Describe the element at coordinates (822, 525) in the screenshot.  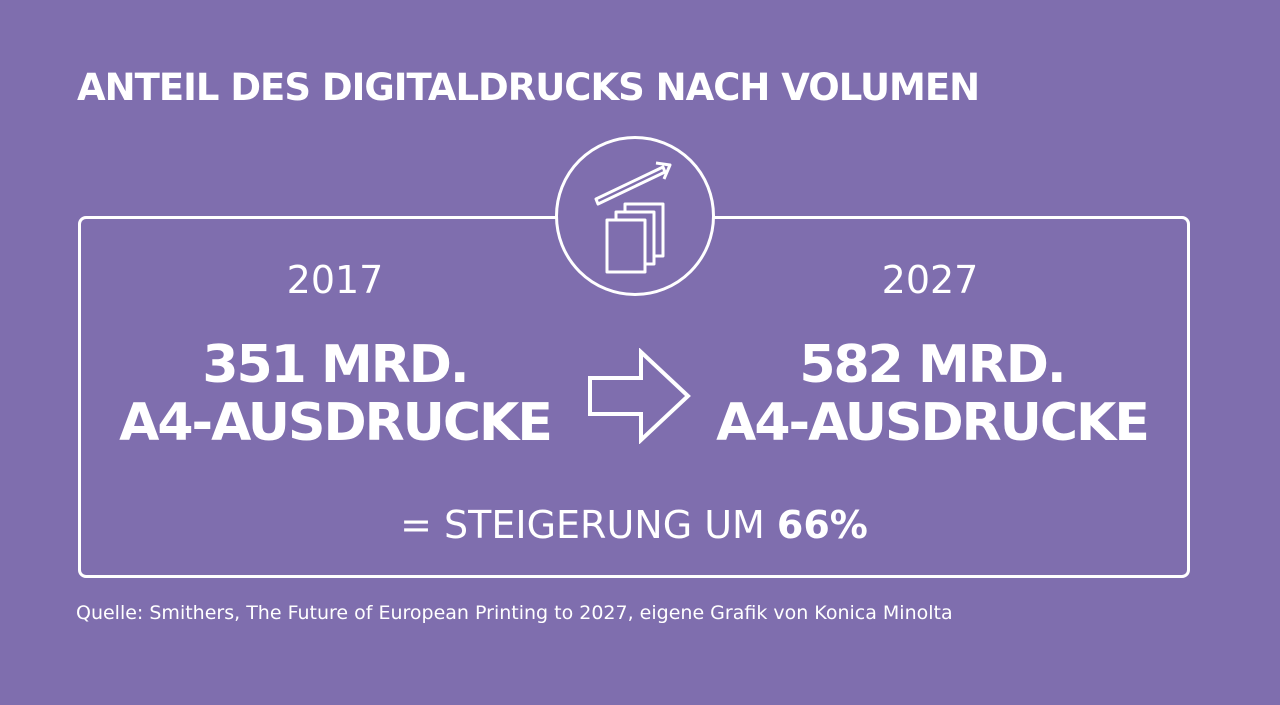
I see `growth-percent: 66%` at that location.